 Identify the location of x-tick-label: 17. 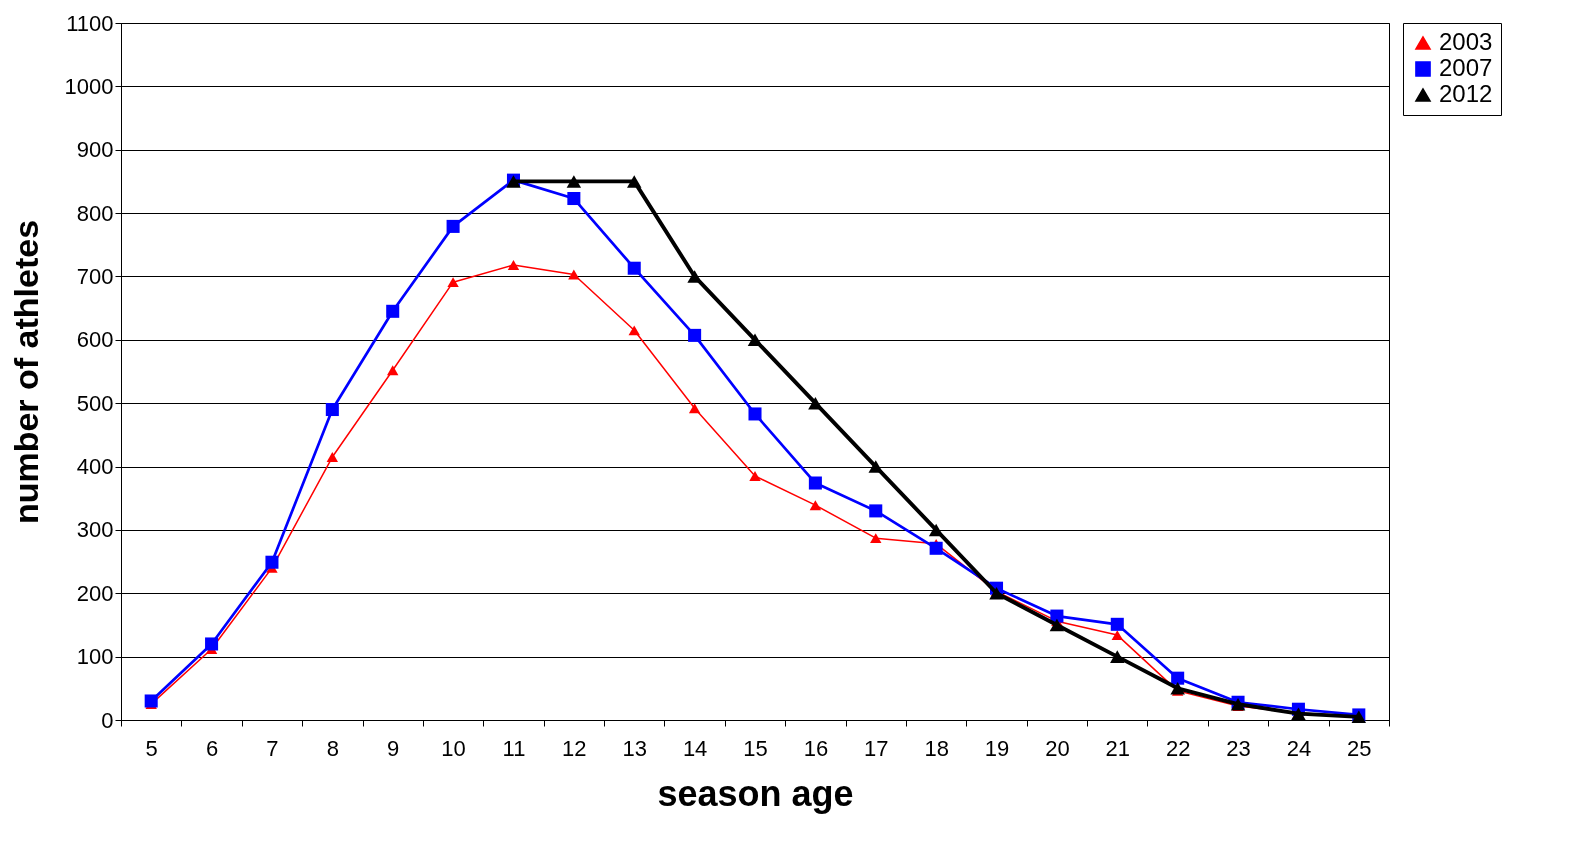
(876, 748).